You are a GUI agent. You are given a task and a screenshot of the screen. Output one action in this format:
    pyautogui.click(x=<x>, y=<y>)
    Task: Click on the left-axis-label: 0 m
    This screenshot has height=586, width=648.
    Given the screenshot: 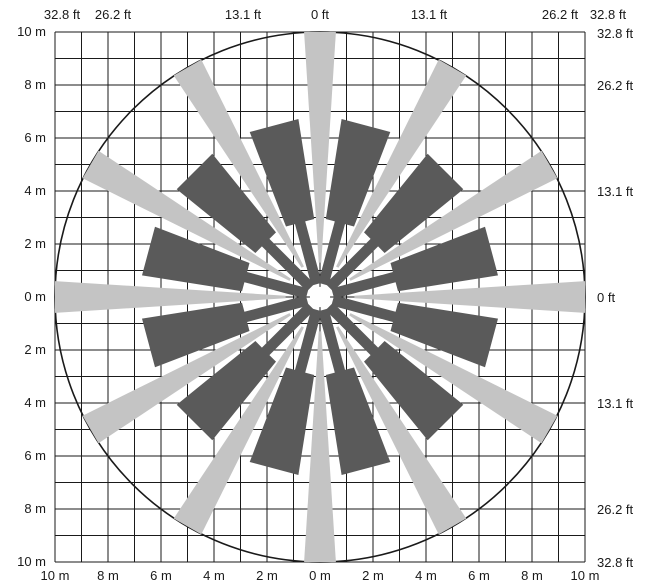 What is the action you would take?
    pyautogui.click(x=35, y=296)
    